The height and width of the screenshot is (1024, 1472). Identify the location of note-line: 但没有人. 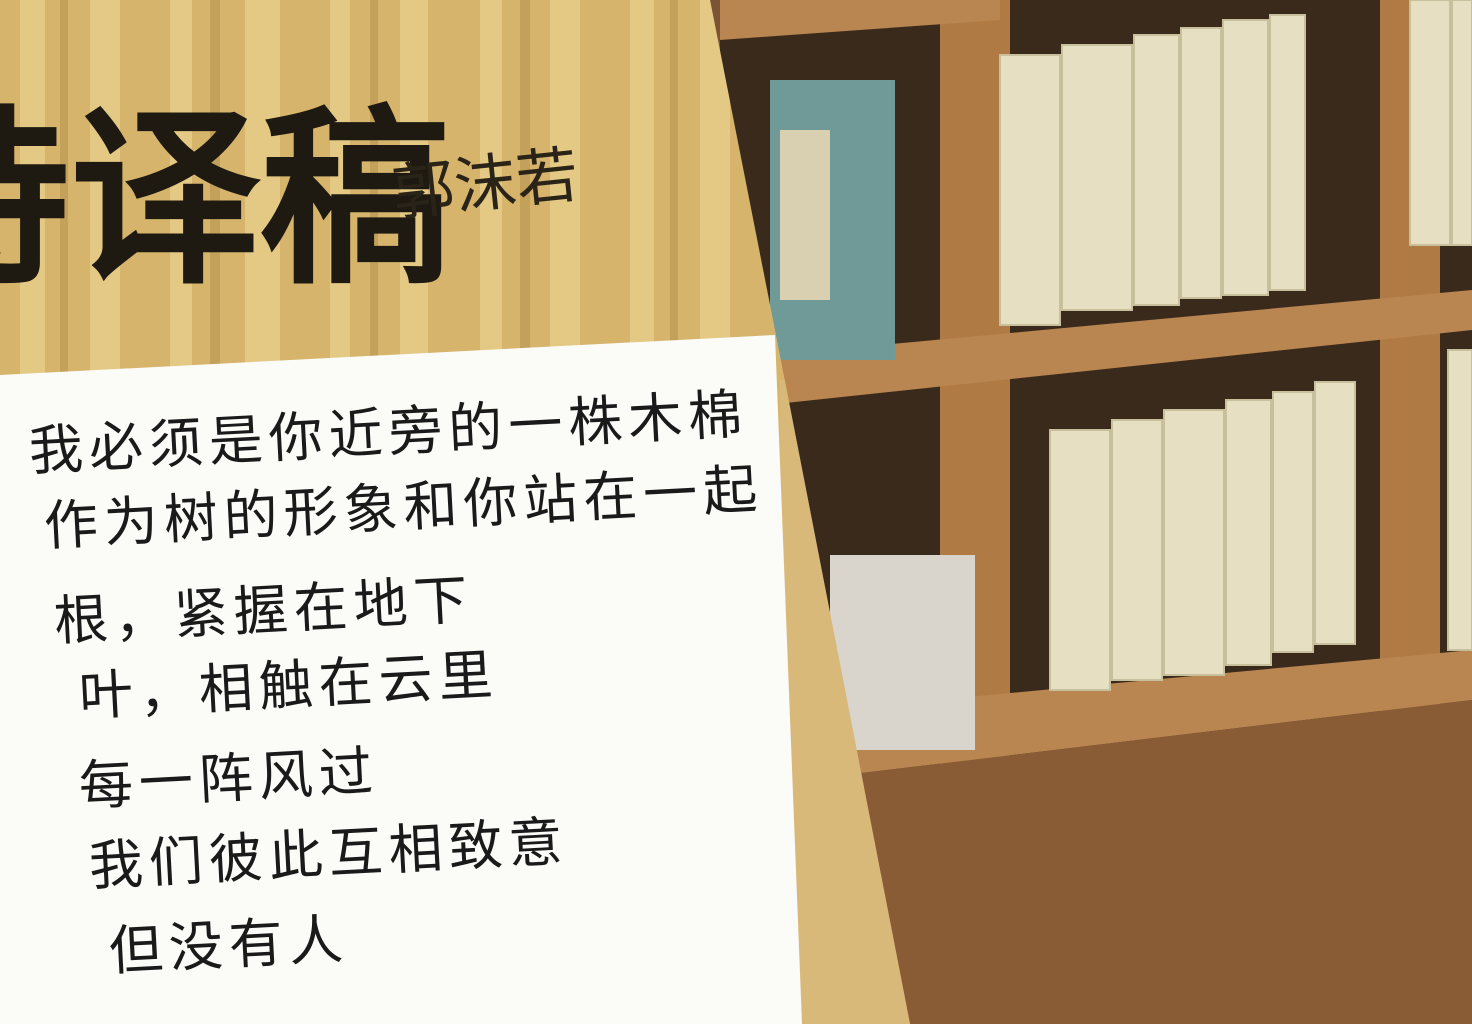
(228, 946).